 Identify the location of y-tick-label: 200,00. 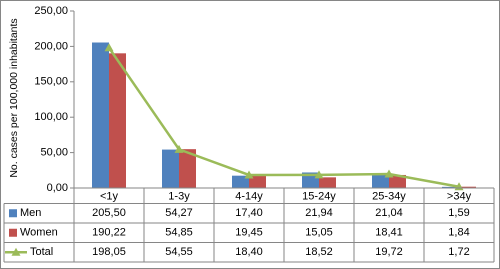
(51, 46).